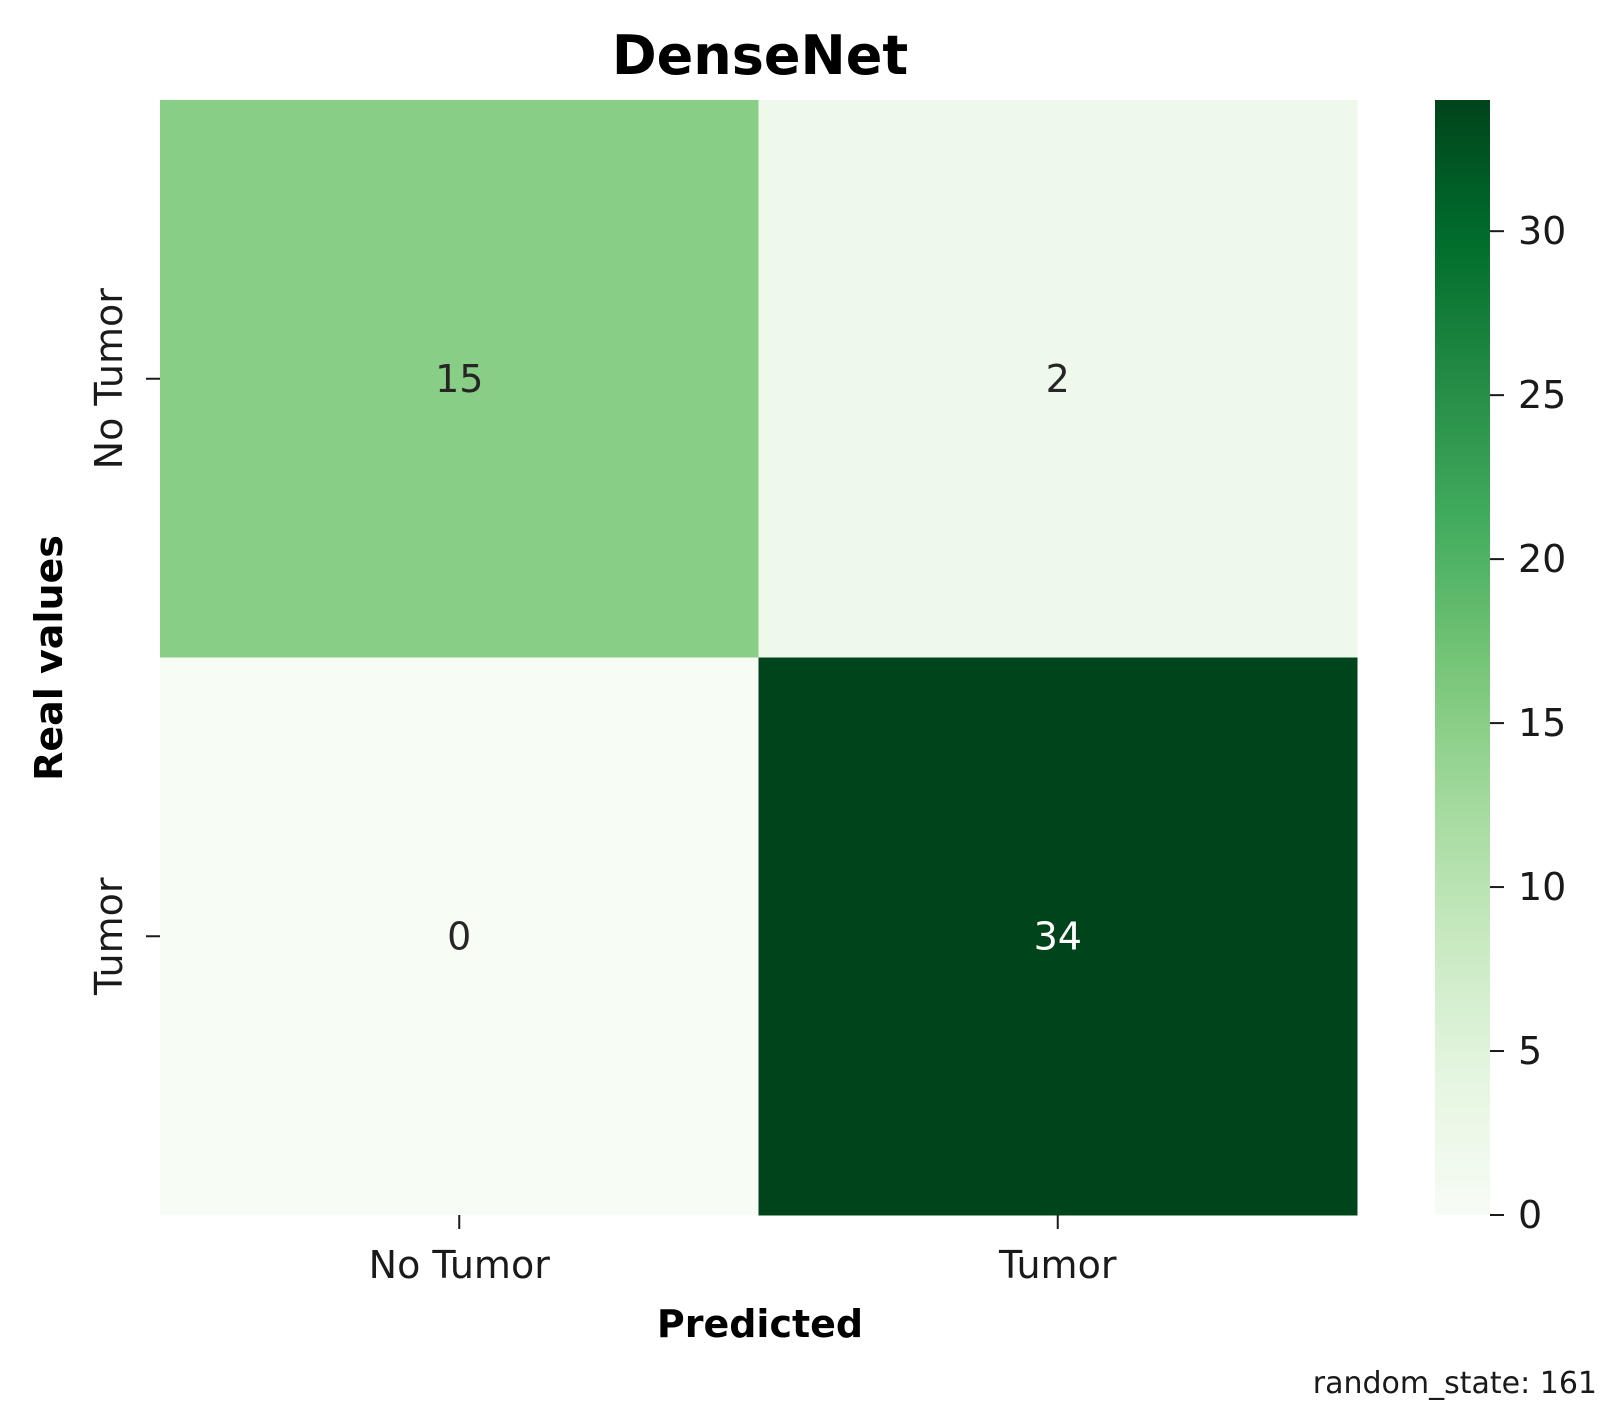  Describe the element at coordinates (1530, 1051) in the screenshot. I see `colorbar-tick-label: 5` at that location.